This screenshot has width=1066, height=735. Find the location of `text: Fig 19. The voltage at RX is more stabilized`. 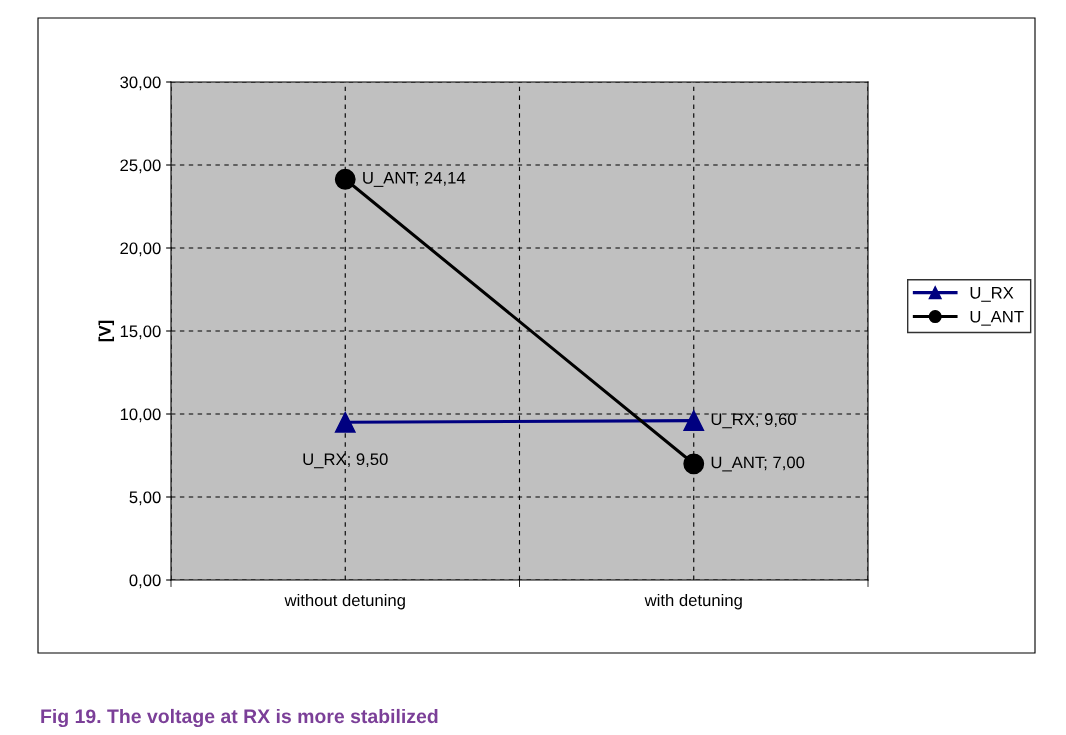

text: Fig 19. The voltage at RX is more stabilized is located at coordinates (239, 718).